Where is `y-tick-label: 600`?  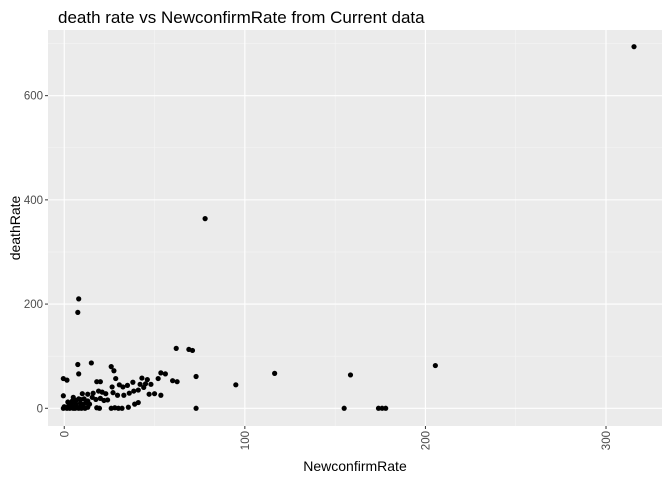 y-tick-label: 600 is located at coordinates (33, 97).